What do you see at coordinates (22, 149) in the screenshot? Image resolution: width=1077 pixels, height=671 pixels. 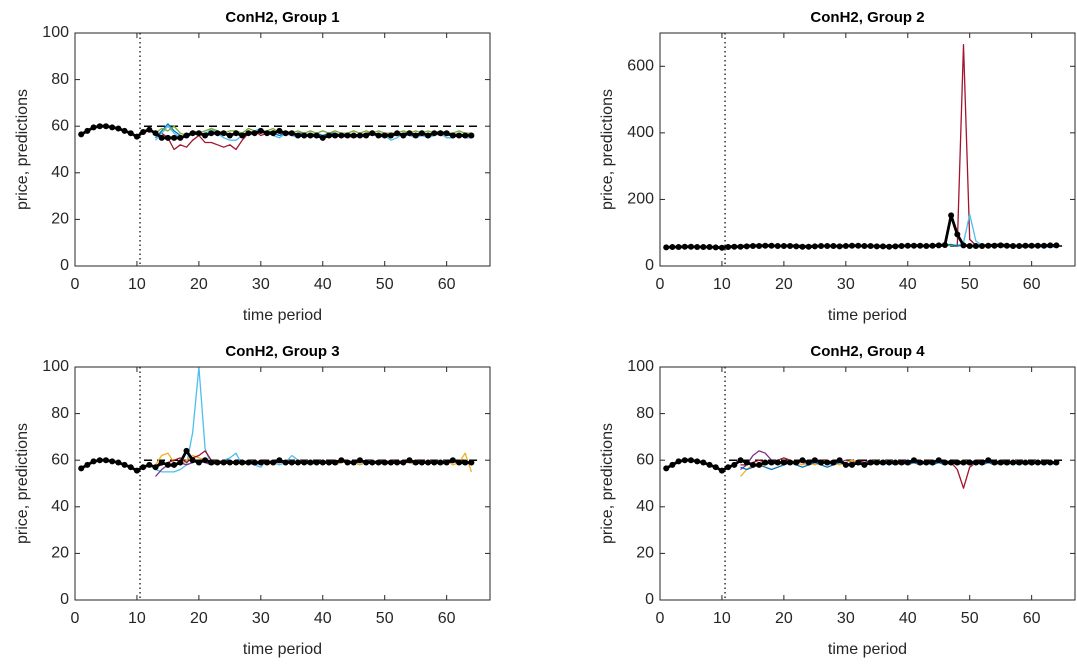 I see `y-axis-label: price, predictions` at bounding box center [22, 149].